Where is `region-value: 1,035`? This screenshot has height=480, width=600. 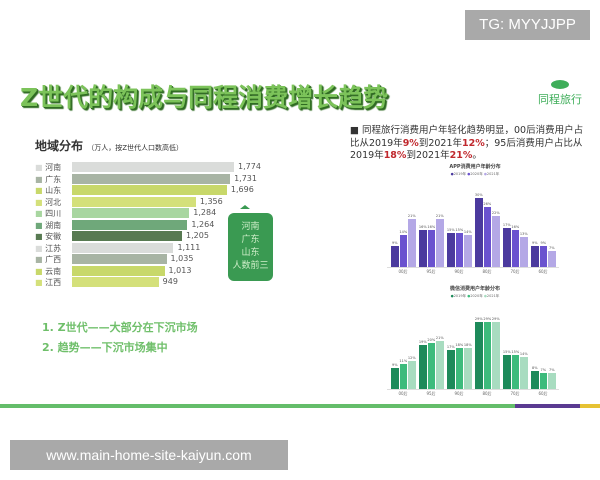
region-value: 1,035 is located at coordinates (182, 258).